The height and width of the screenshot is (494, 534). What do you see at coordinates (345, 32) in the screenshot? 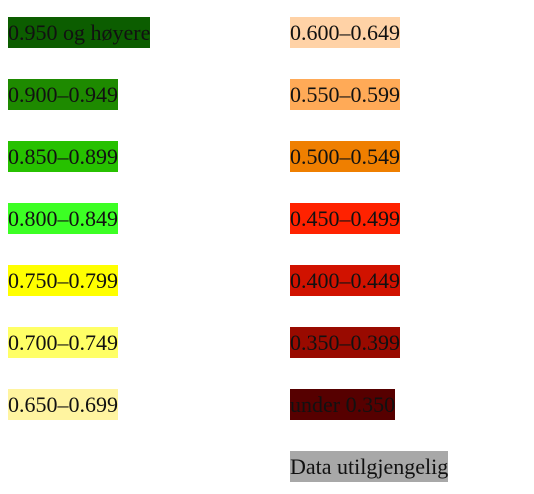
I see `legend-swatch-0600-0649: 0.600–0.649` at bounding box center [345, 32].